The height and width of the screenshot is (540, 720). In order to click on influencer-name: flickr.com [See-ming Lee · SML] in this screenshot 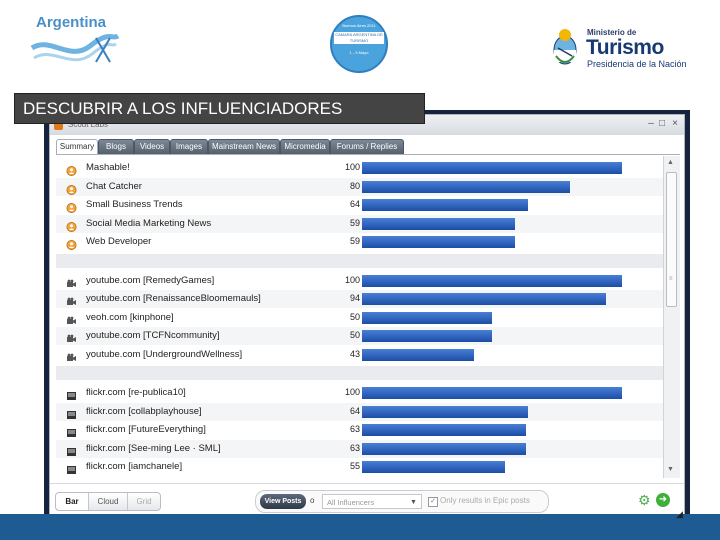, I will do `click(153, 448)`.